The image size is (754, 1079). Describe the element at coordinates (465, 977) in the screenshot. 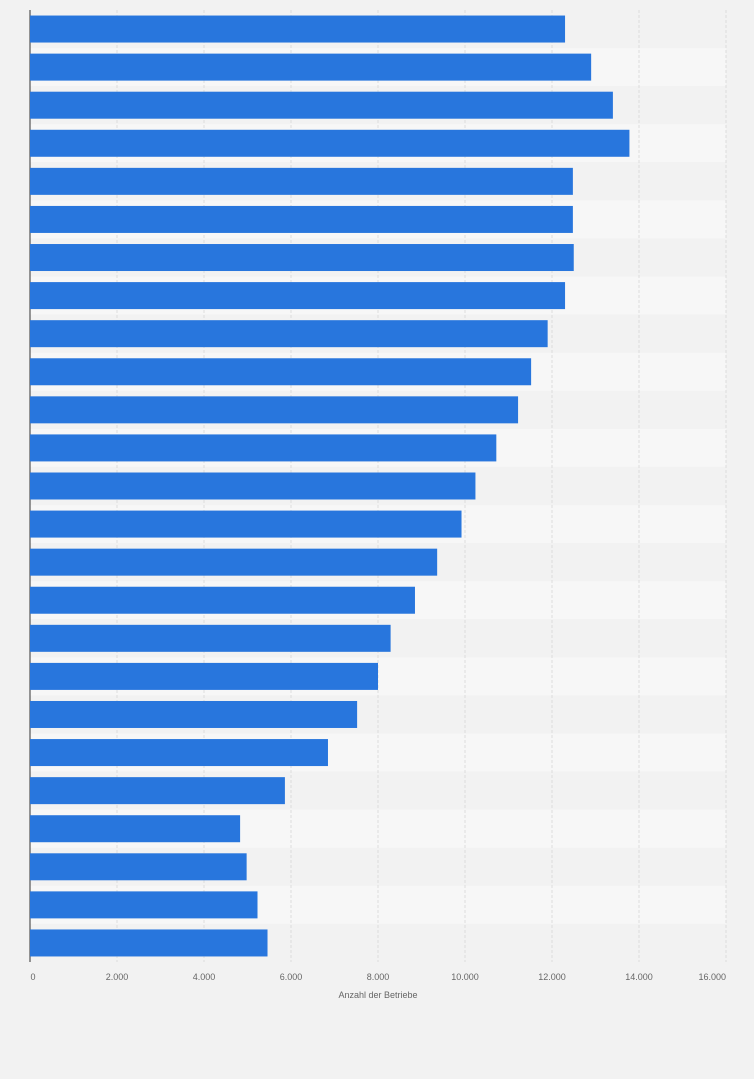

I see `x-tick-label: 10.000` at that location.